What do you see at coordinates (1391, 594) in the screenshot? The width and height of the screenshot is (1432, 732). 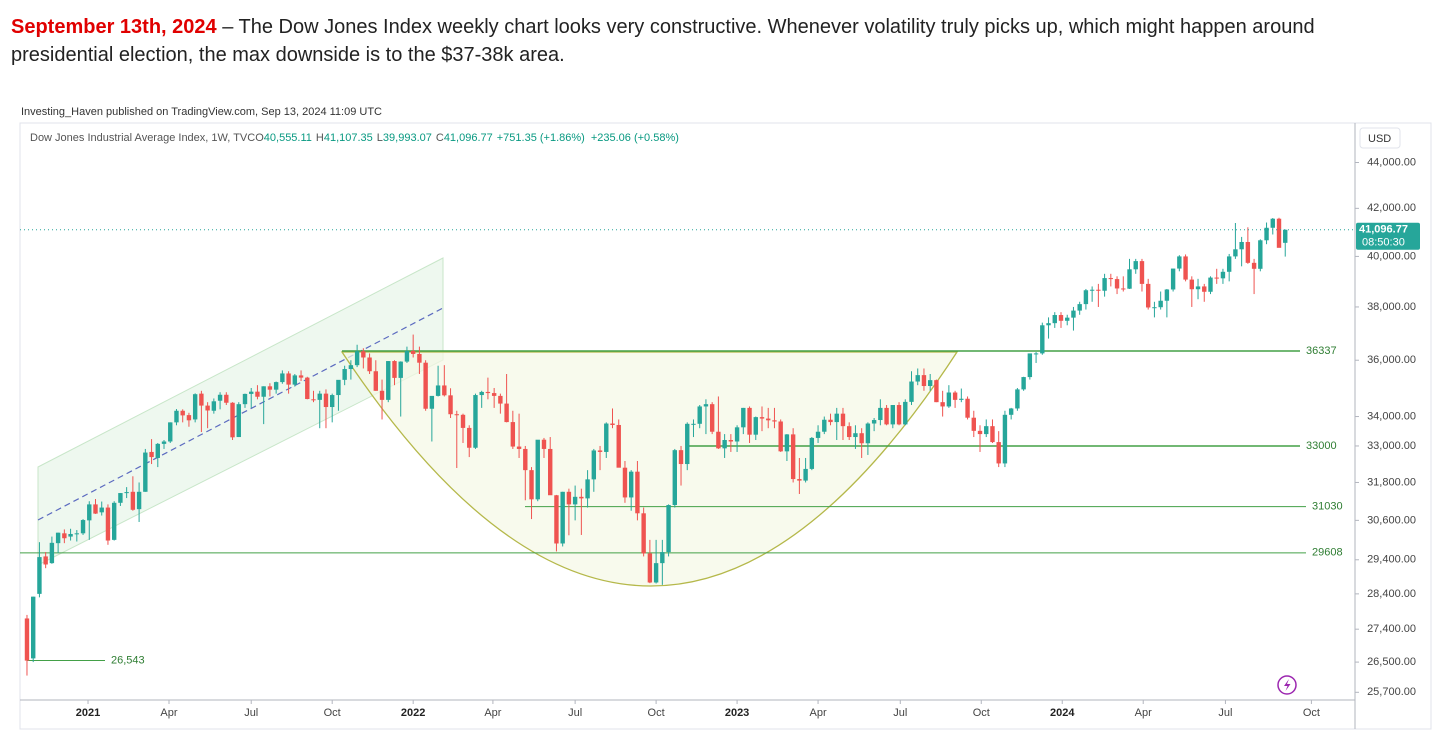 I see `y-tick-label: 28,400.00` at bounding box center [1391, 594].